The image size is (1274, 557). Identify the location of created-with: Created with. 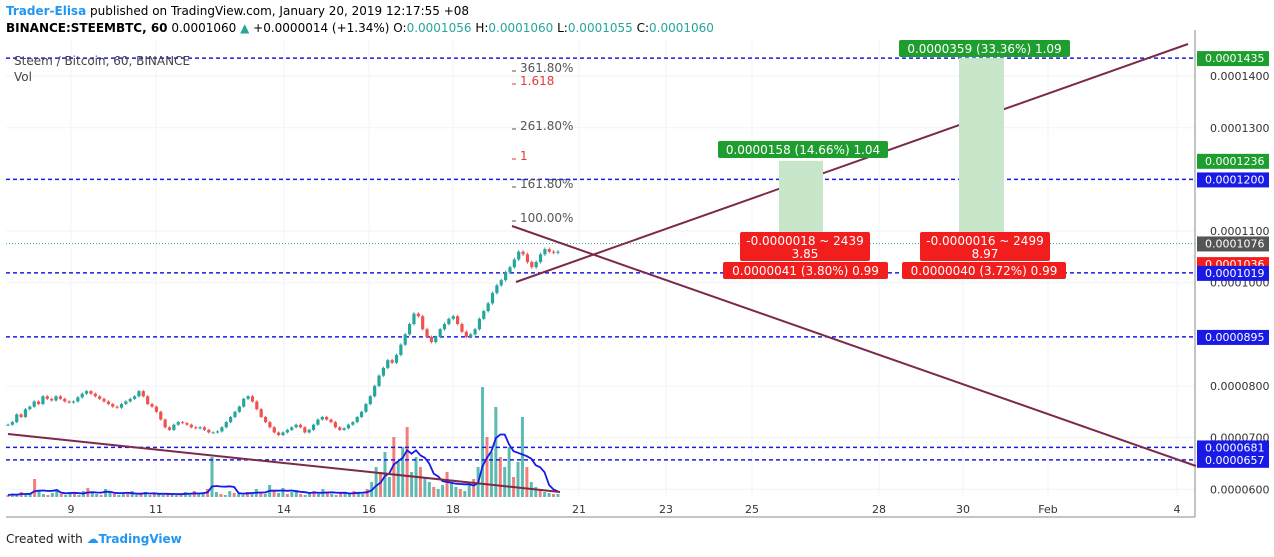
(44, 539).